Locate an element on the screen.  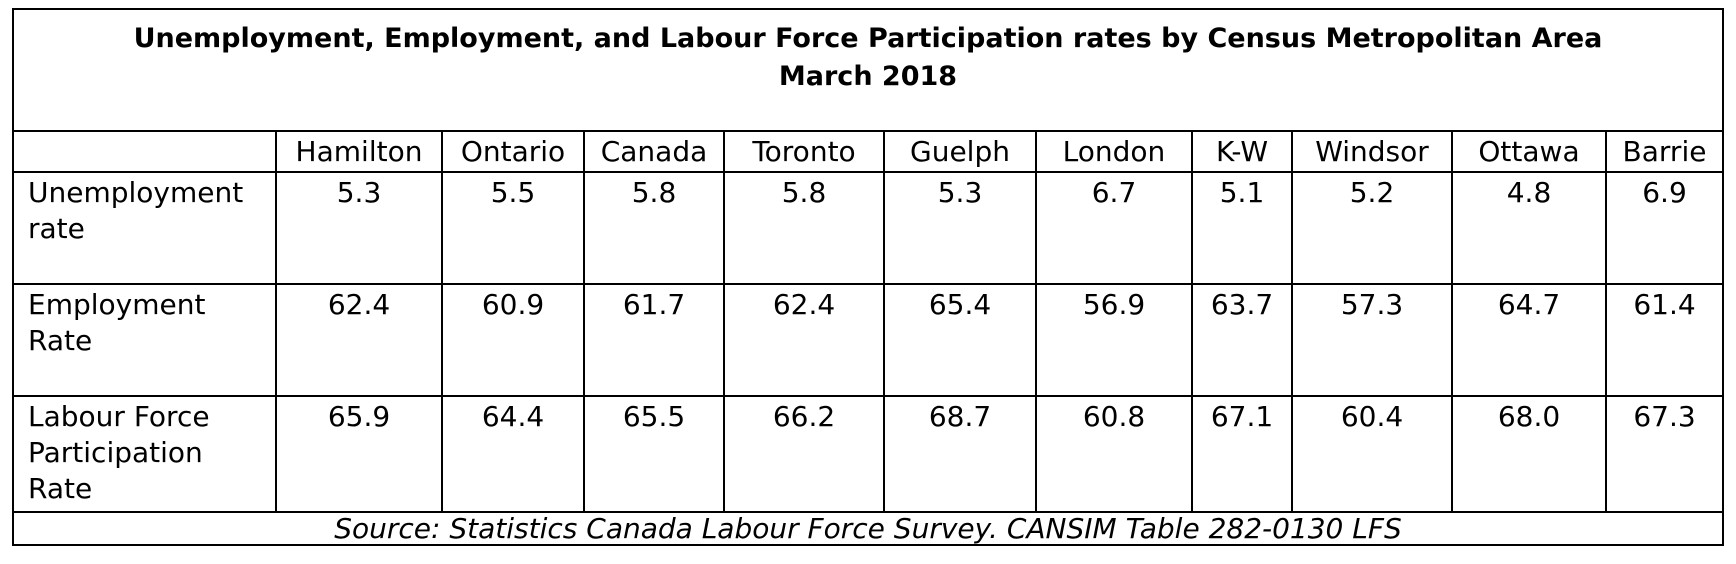
data-cell: 68.7 is located at coordinates (960, 454).